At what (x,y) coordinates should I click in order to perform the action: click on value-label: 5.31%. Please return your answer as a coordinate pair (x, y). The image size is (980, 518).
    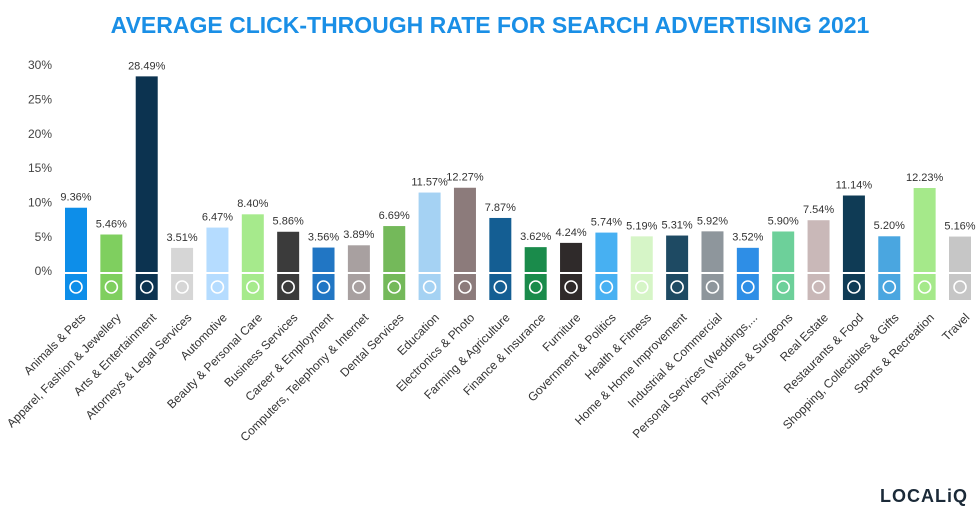
    Looking at the image, I should click on (677, 225).